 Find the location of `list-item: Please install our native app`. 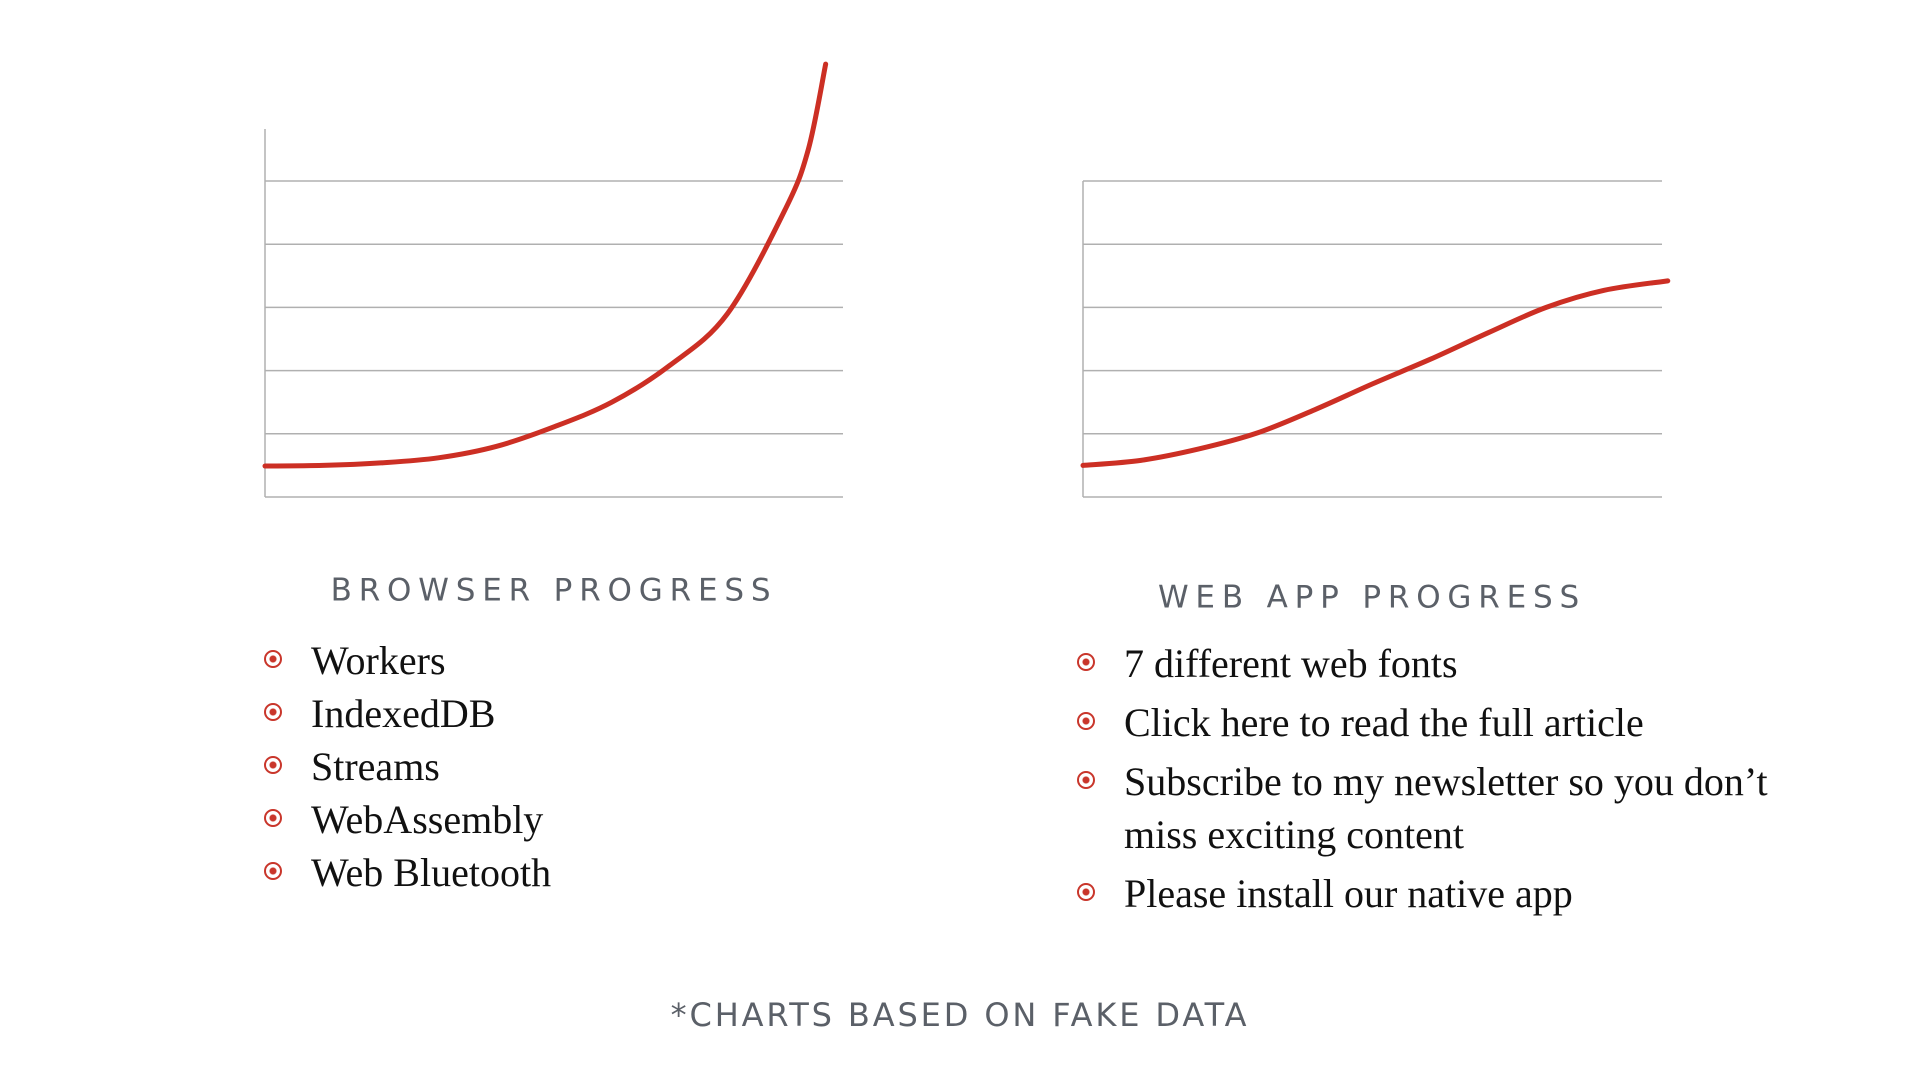

list-item: Please install our native app is located at coordinates (1430, 893).